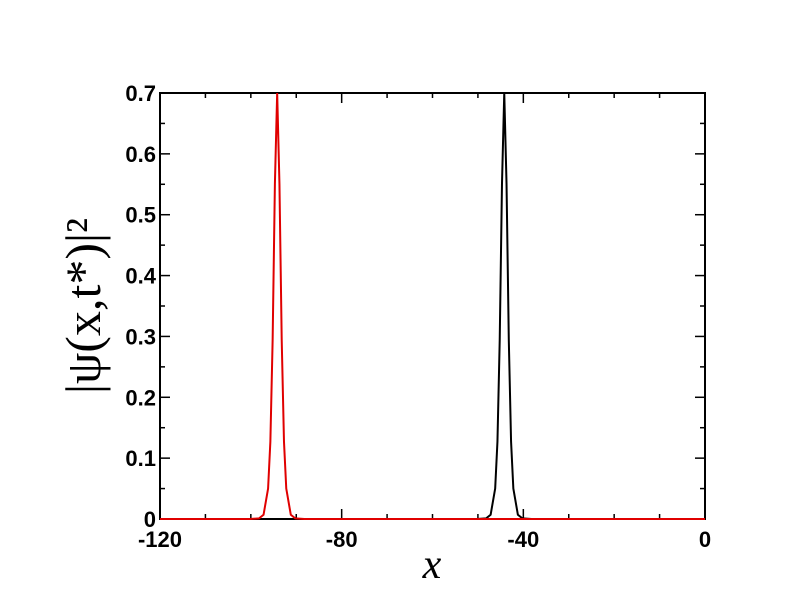  What do you see at coordinates (140, 215) in the screenshot?
I see `y-tick-label: 0.5` at bounding box center [140, 215].